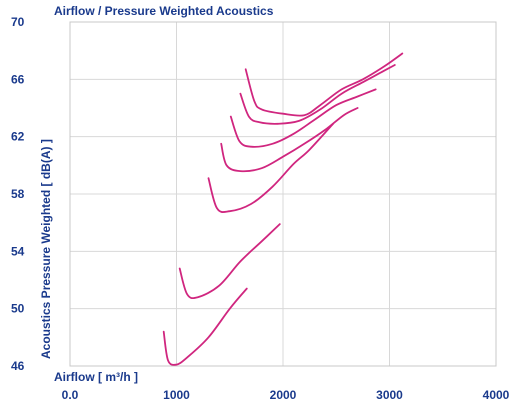  Describe the element at coordinates (176, 394) in the screenshot. I see `x-tick-label: 1000` at that location.